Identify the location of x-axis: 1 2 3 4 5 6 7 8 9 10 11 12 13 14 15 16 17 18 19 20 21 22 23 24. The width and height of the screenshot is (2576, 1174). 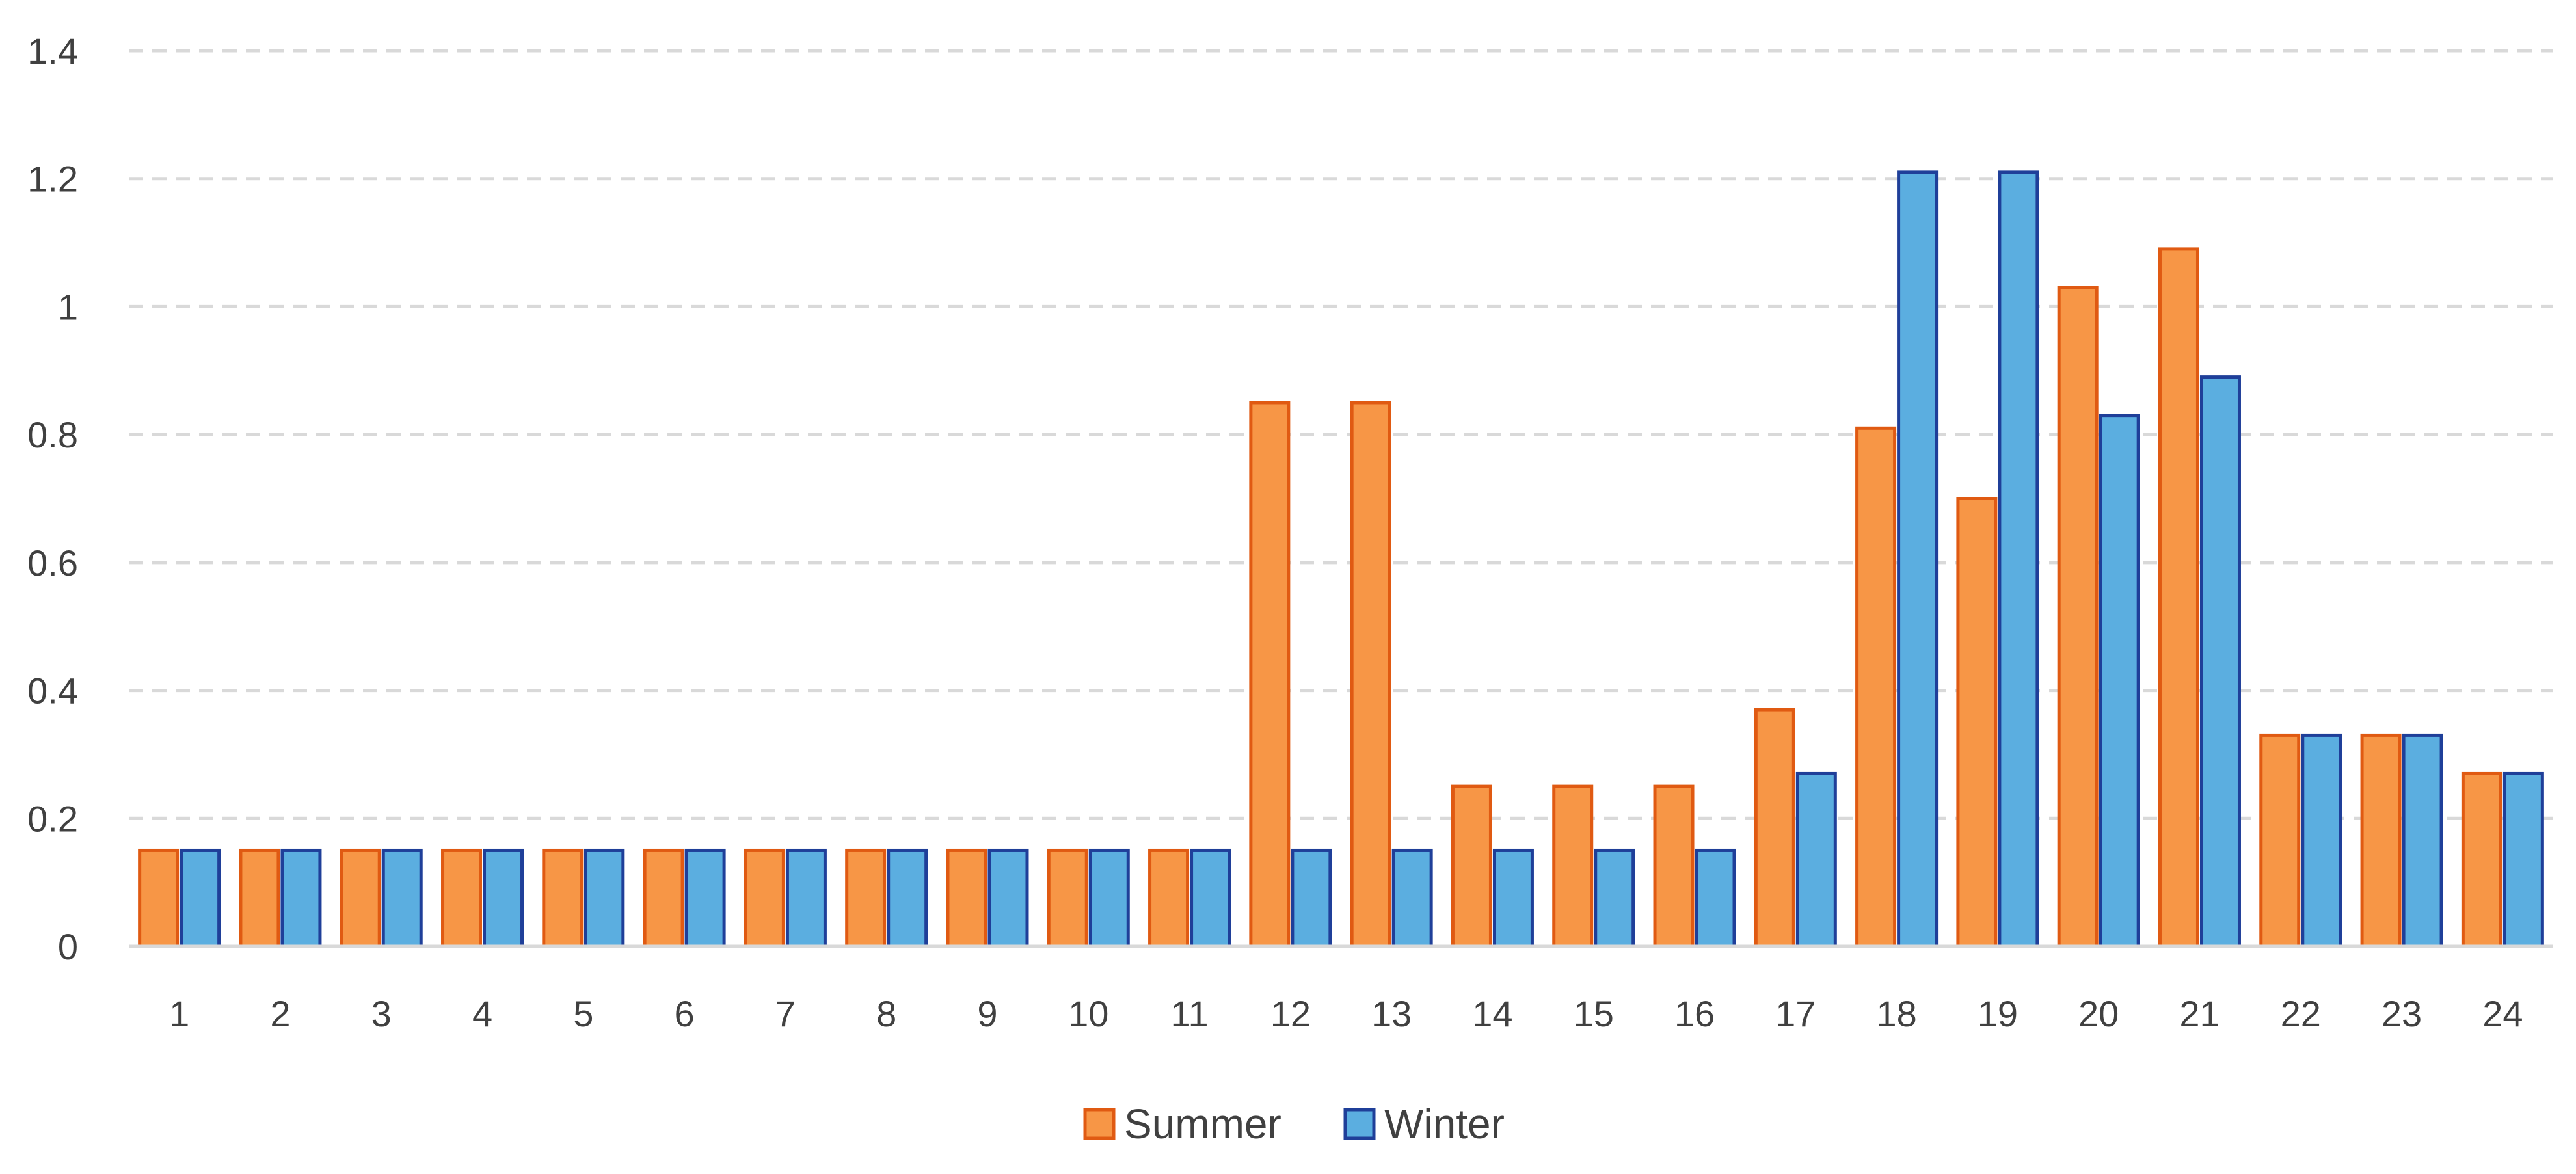
(1341, 989).